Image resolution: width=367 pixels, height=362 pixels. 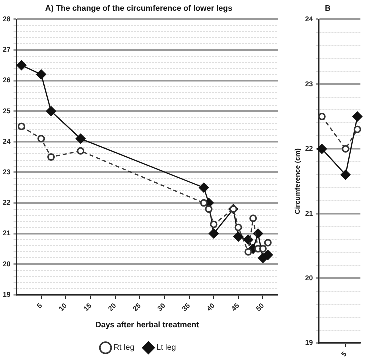 What do you see at coordinates (148, 325) in the screenshot?
I see `x-axis-title: Days after herbal treatment` at bounding box center [148, 325].